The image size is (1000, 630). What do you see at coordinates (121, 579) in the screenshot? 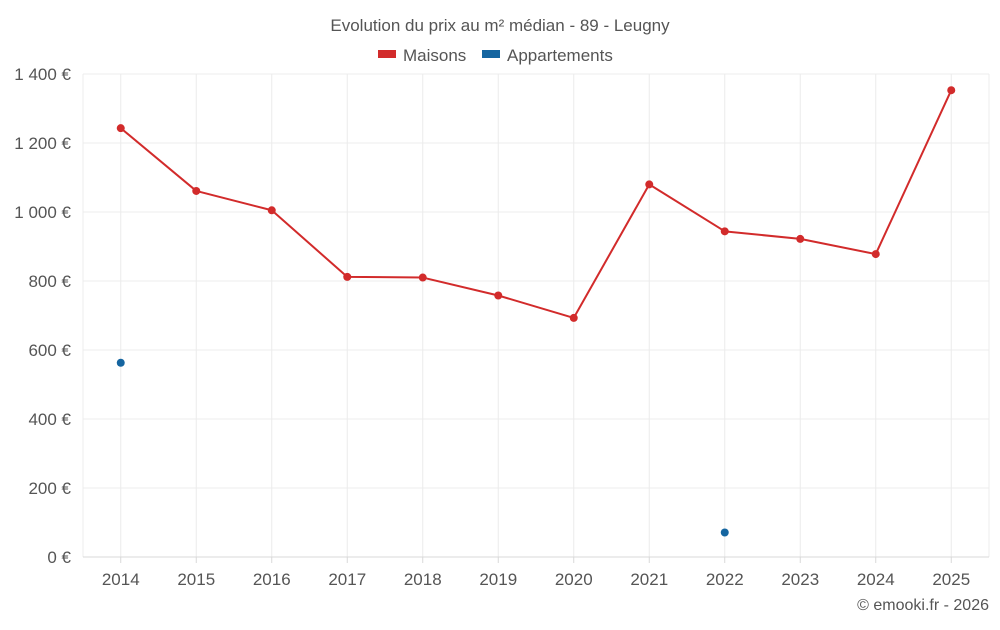
I see `x-tick-label: 2014` at bounding box center [121, 579].